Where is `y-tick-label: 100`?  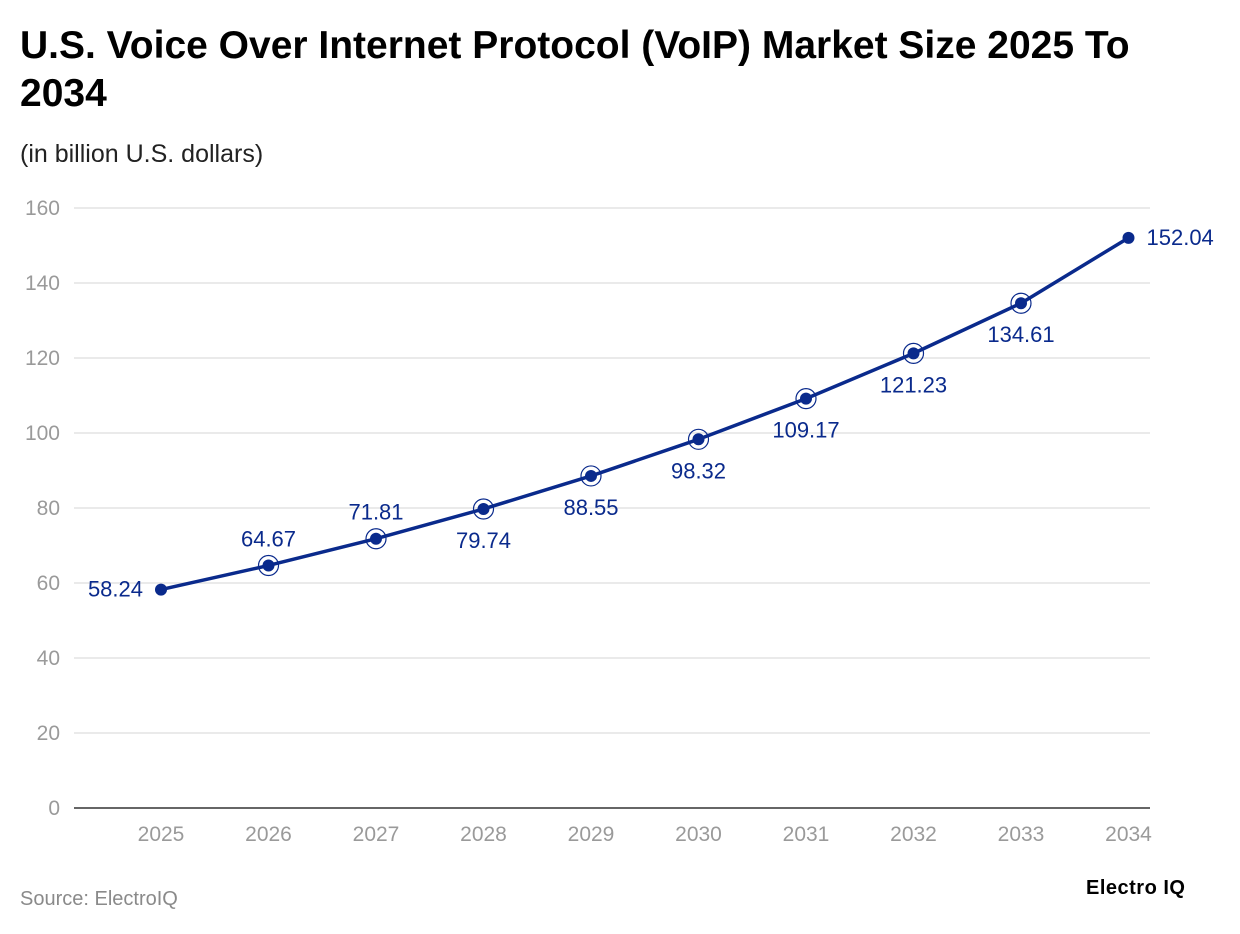
y-tick-label: 100 is located at coordinates (42, 433).